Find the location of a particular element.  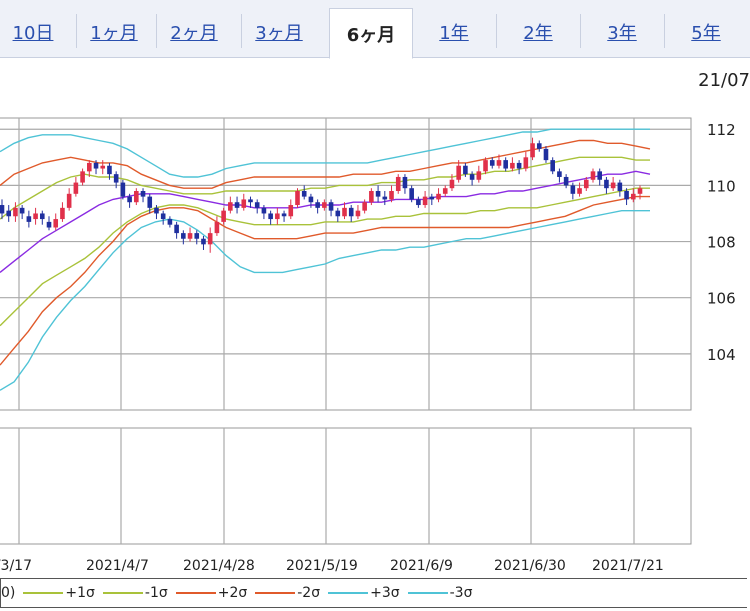

y-tick-4: 112 is located at coordinates (721, 130).